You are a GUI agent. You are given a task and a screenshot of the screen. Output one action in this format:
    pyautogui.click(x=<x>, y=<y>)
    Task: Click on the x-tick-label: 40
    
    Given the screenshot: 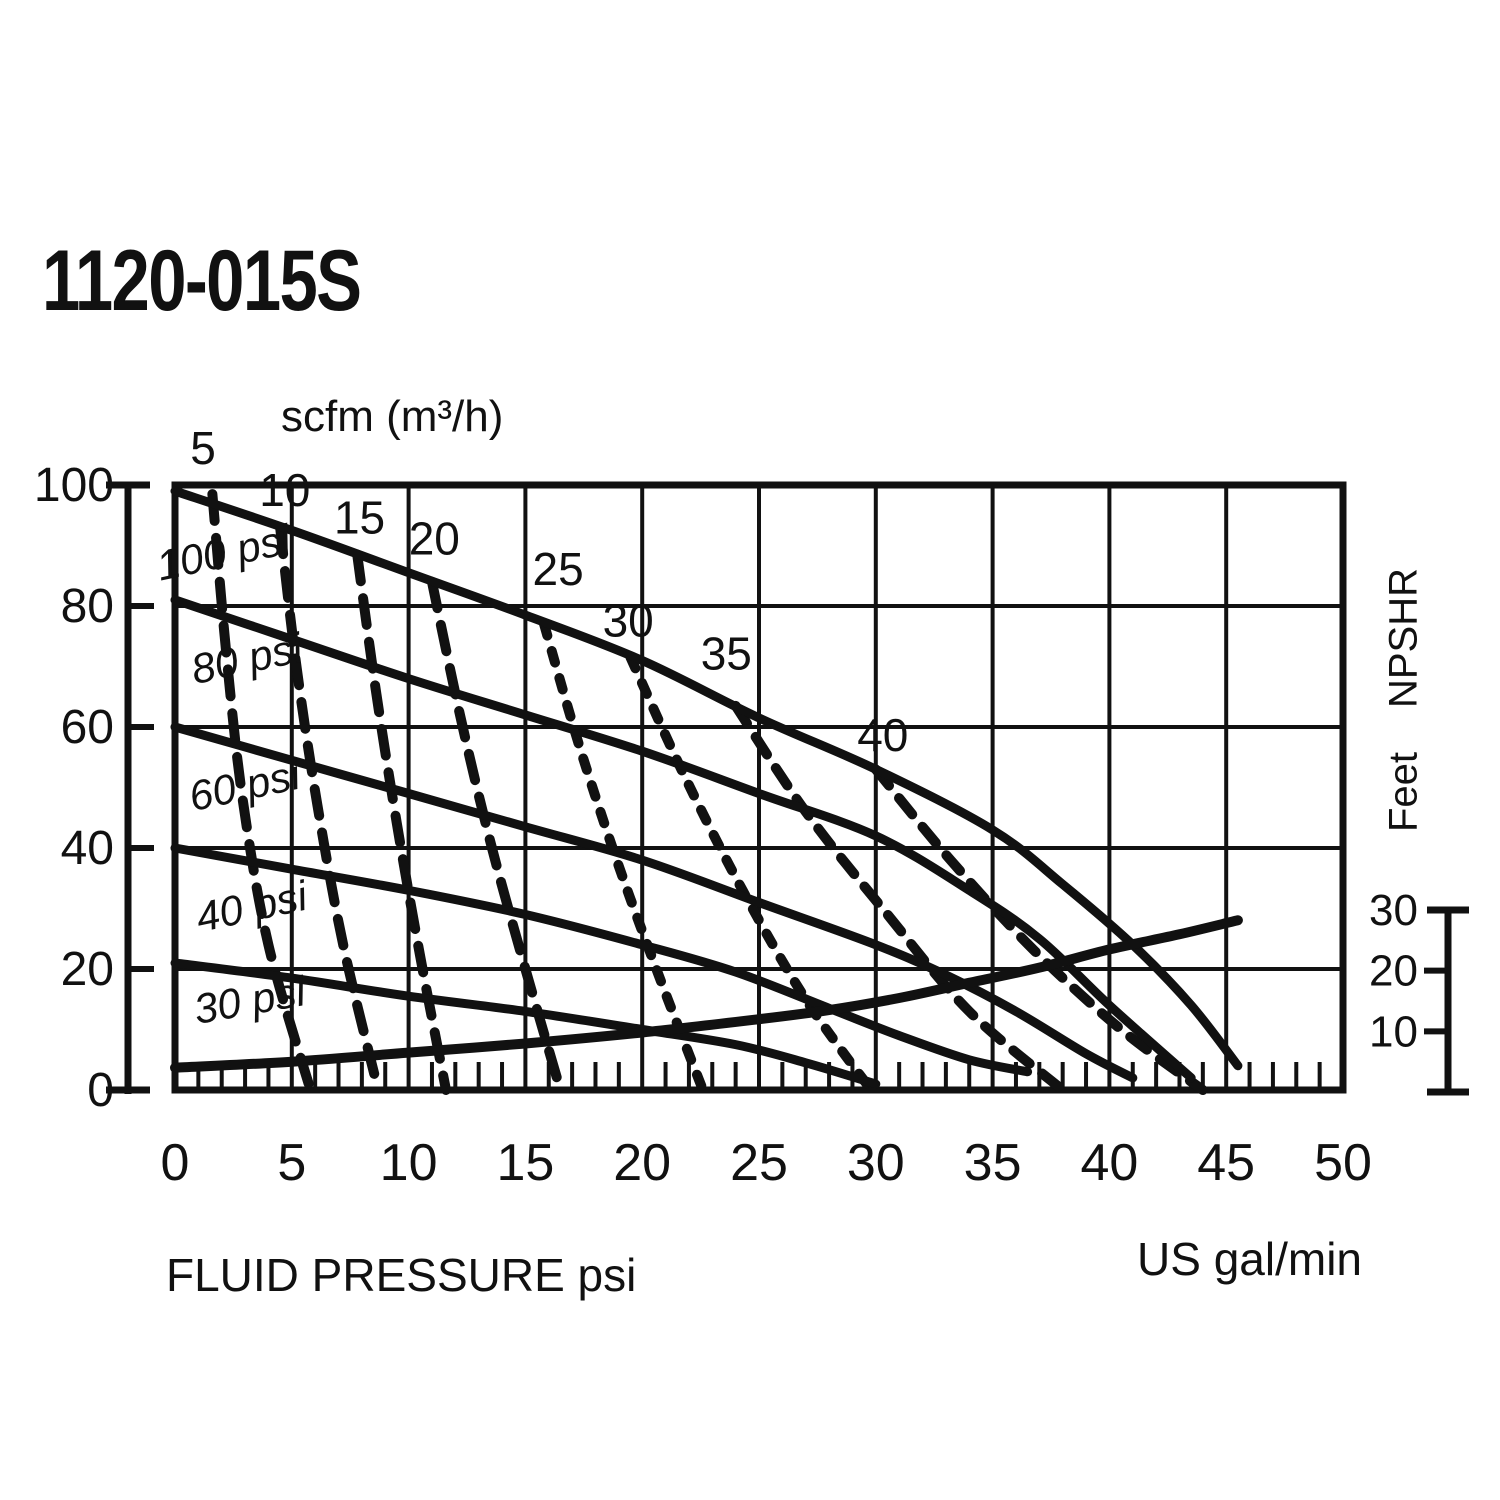 What is the action you would take?
    pyautogui.click(x=1109, y=1163)
    